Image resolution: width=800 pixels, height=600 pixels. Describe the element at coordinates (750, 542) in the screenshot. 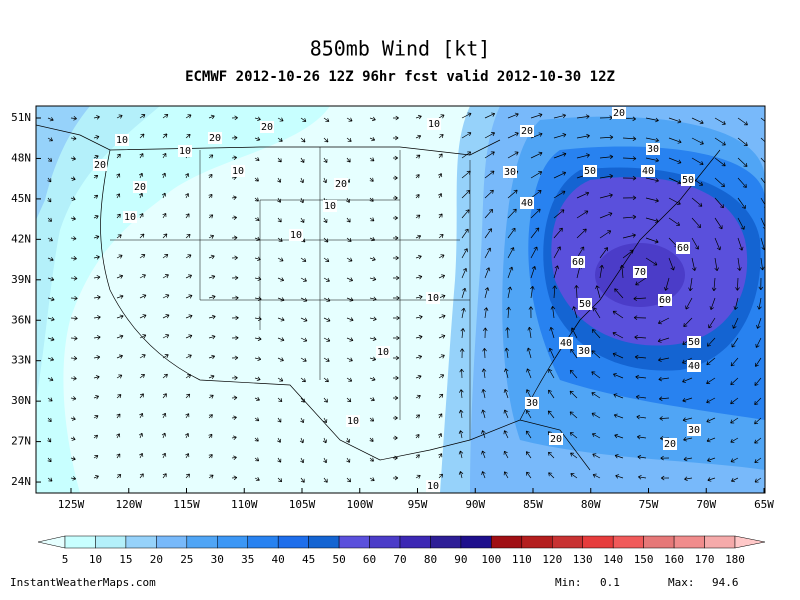

I see `colorbar-high` at that location.